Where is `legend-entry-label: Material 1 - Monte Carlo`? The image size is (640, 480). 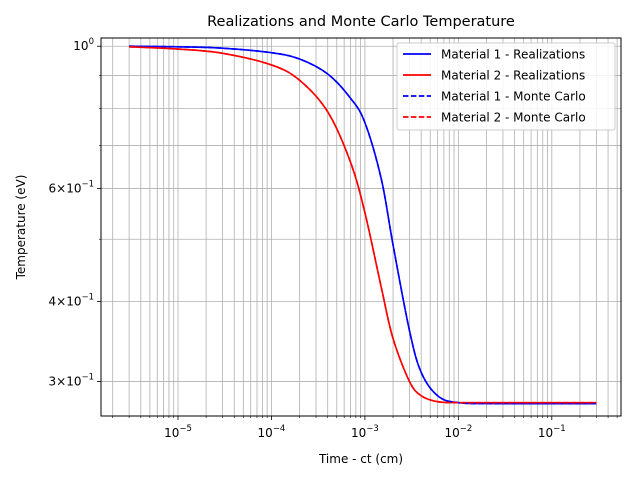
legend-entry-label: Material 1 - Monte Carlo is located at coordinates (513, 97).